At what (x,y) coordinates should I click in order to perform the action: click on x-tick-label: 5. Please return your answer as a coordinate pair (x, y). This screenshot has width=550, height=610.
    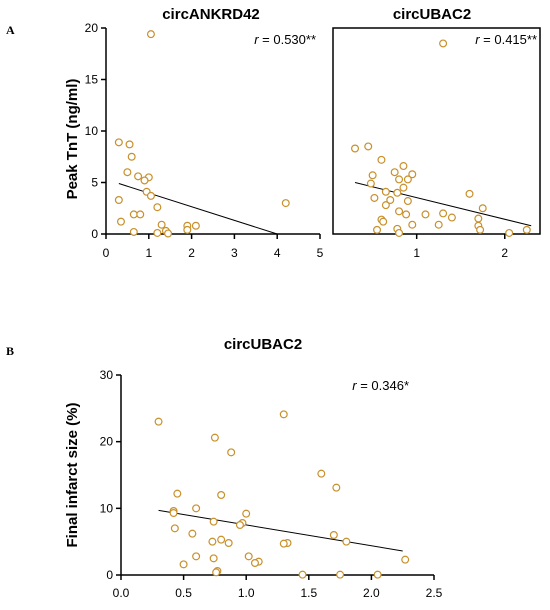
    Looking at the image, I should click on (320, 253).